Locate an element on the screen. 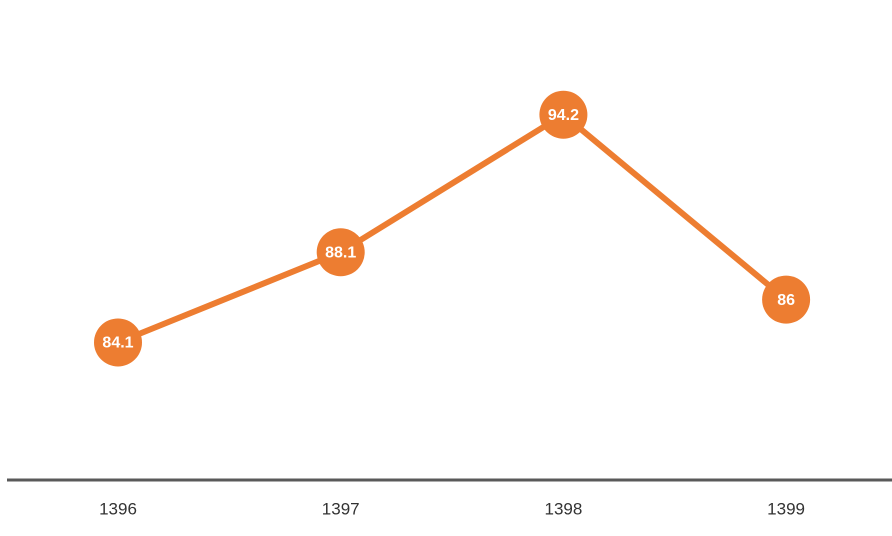  x-tick-label: 1398 is located at coordinates (563, 508).